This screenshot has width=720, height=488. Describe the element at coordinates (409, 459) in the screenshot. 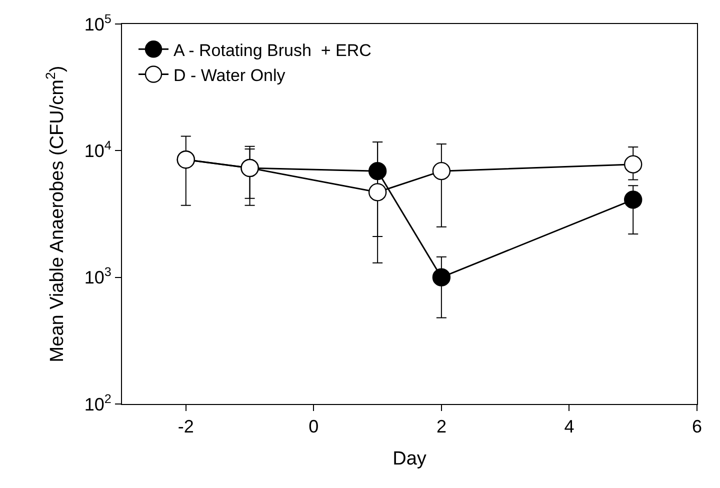

I see `x-axis-title: Day` at that location.